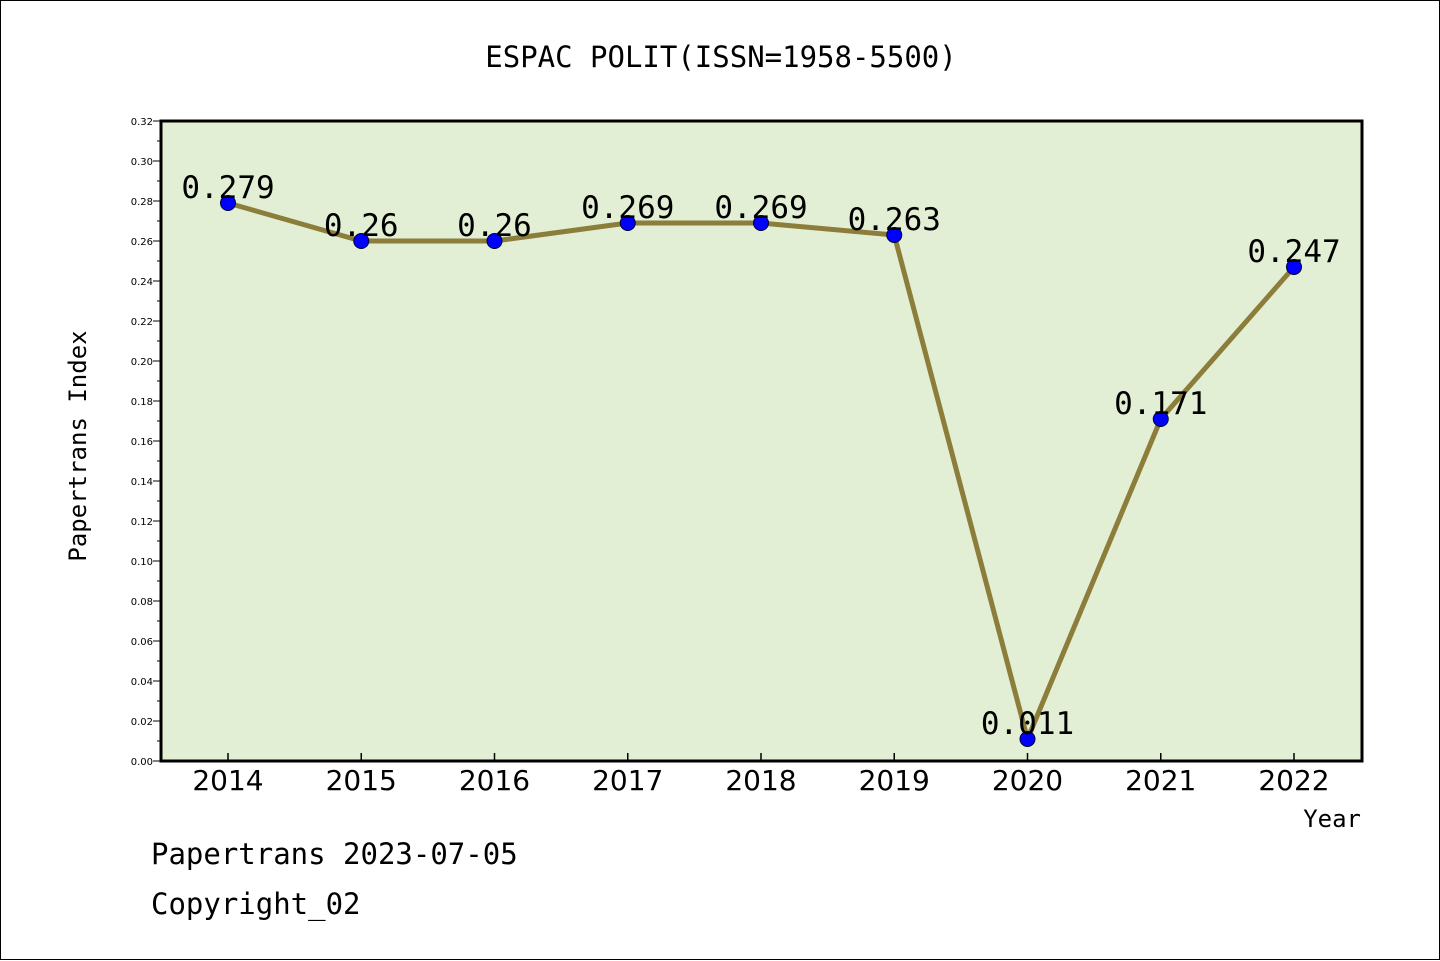 The image size is (1440, 961). I want to click on data-label: 0.011, so click(1027, 724).